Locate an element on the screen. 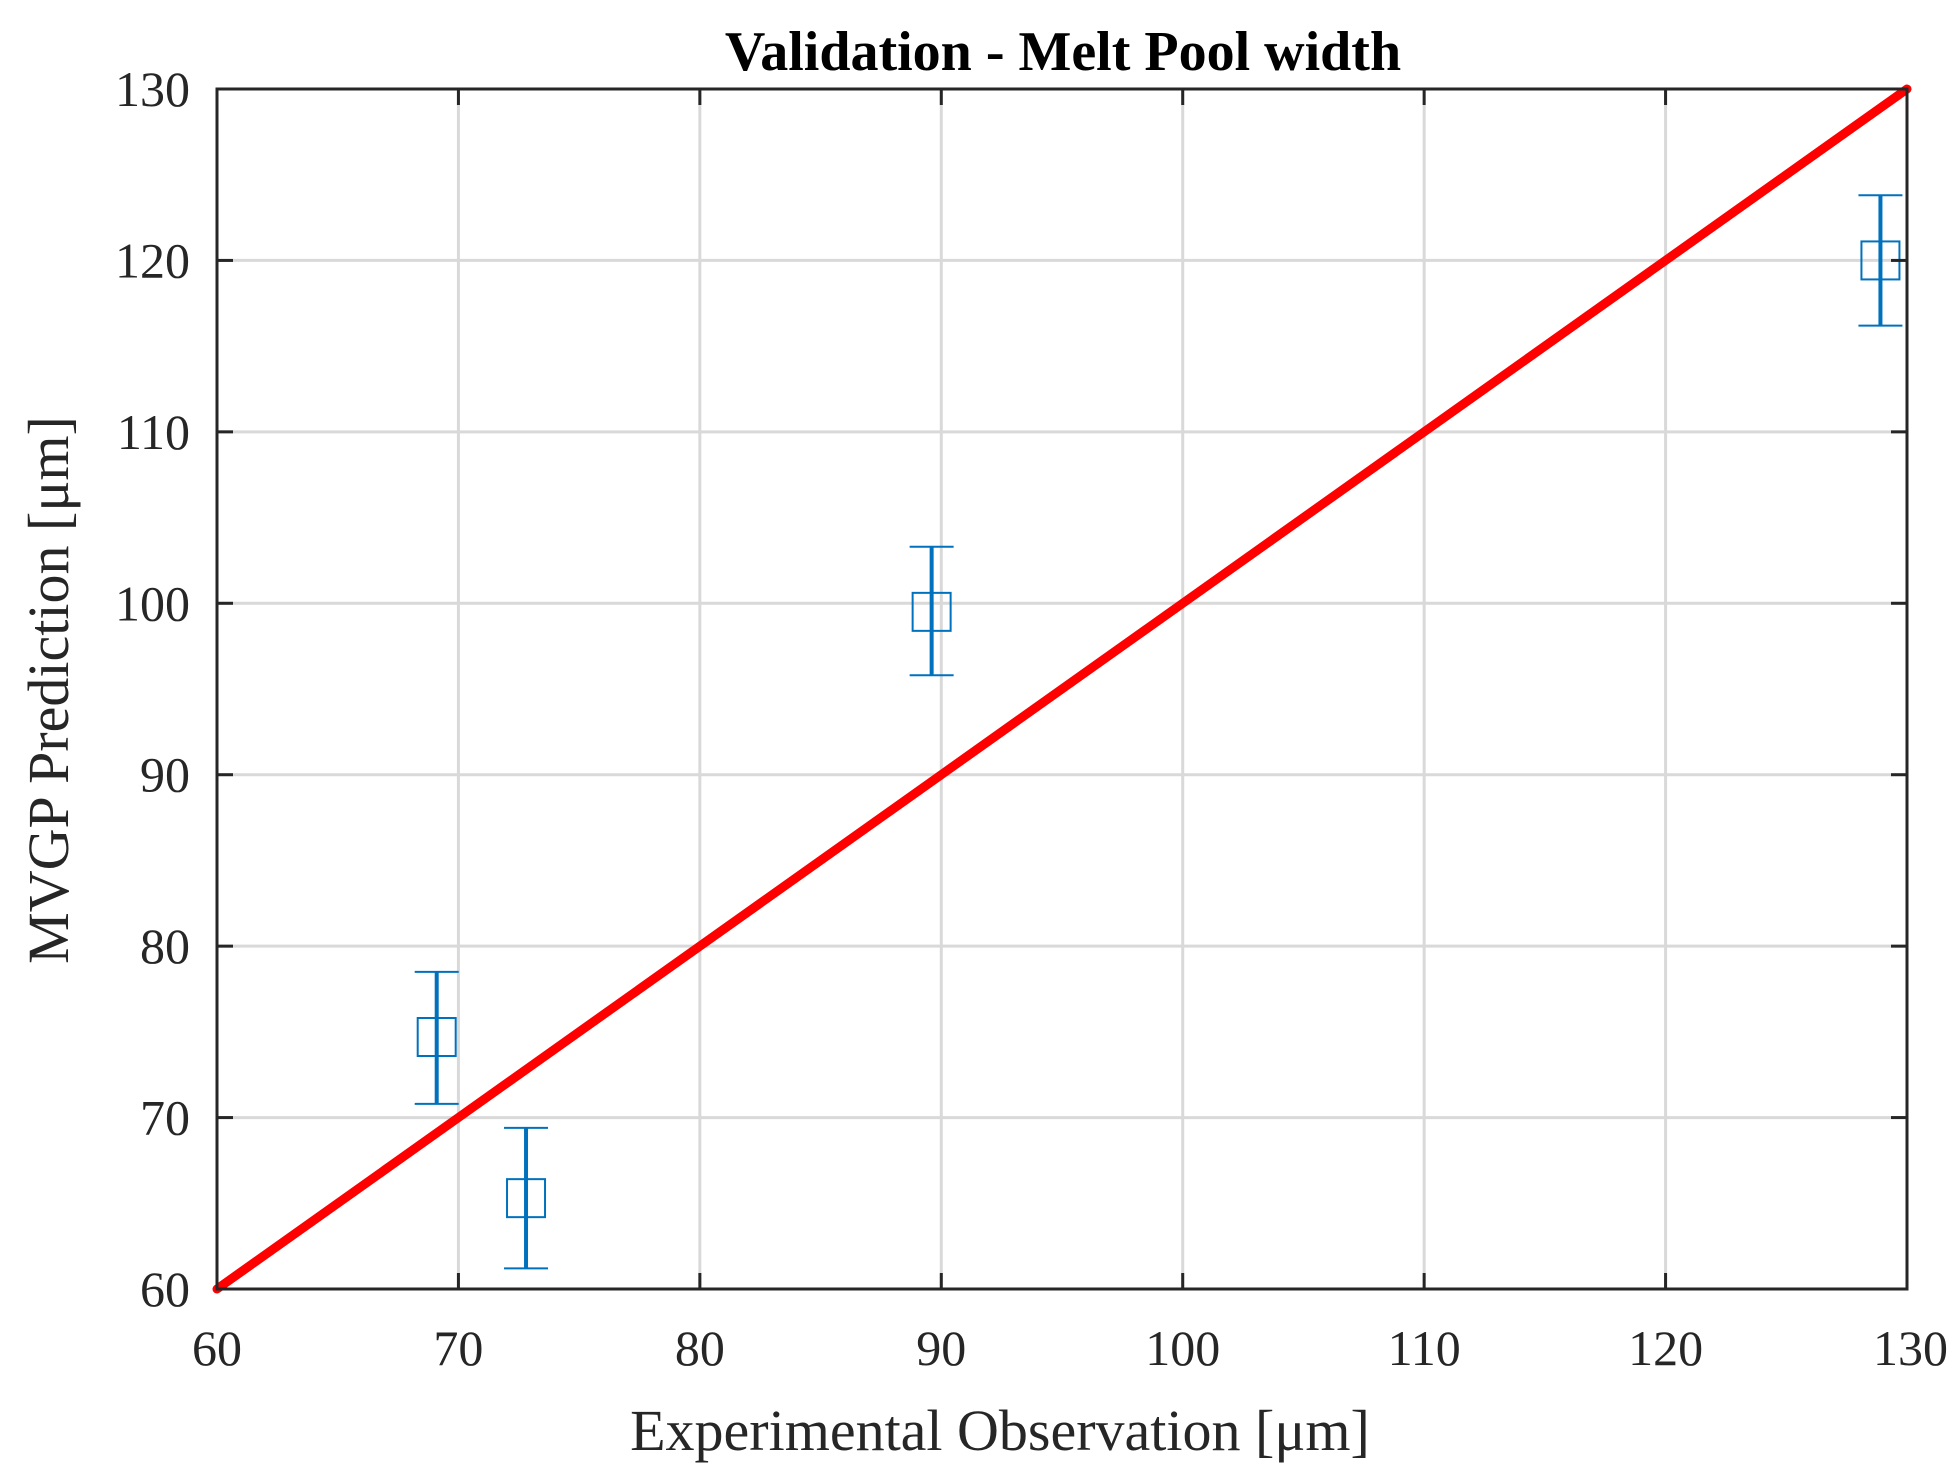 The width and height of the screenshot is (1950, 1463). x-tick-label: 100 is located at coordinates (1182, 1348).